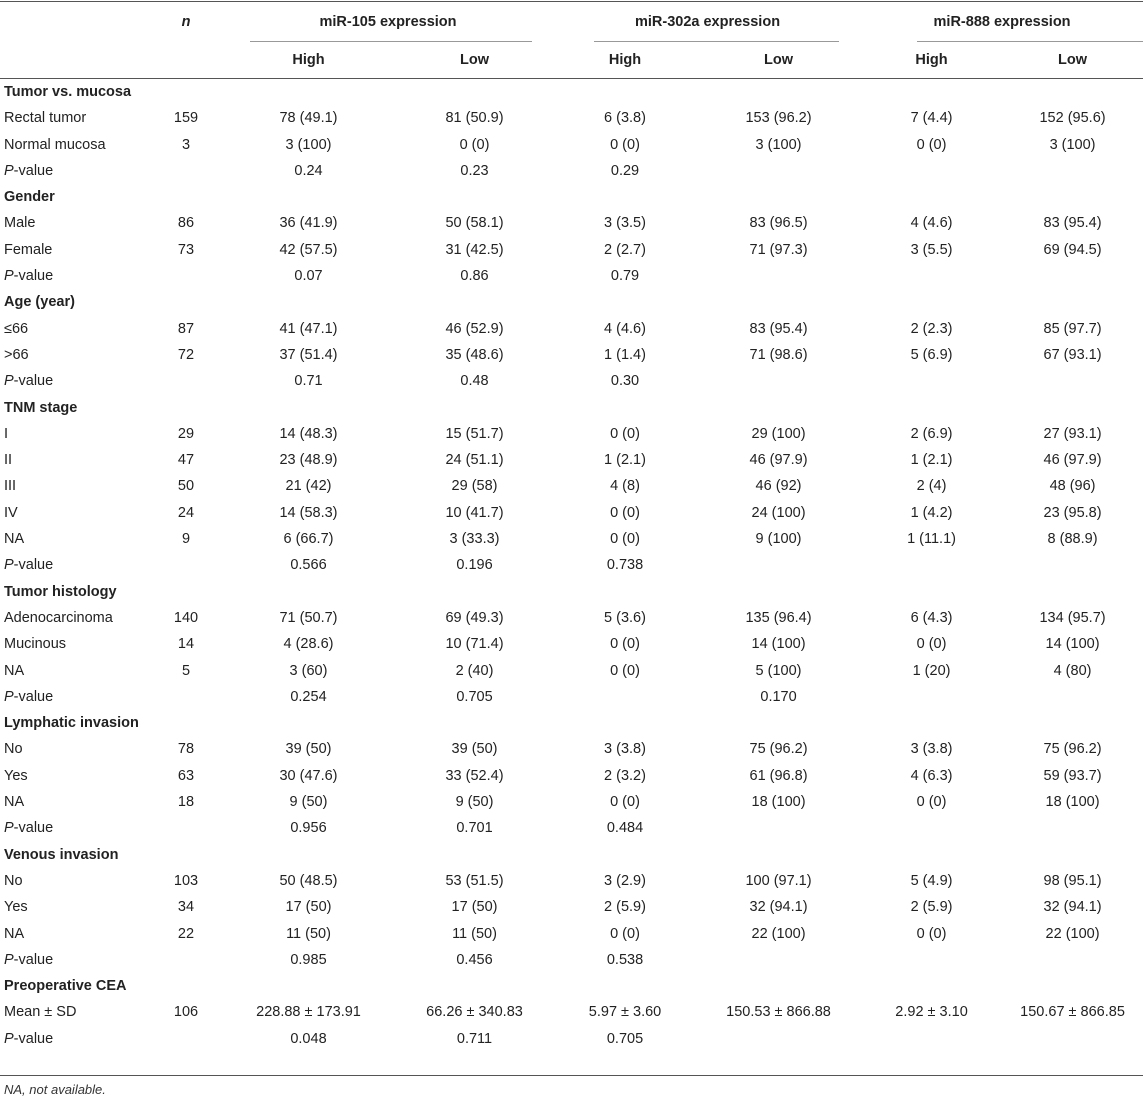 The image size is (1143, 1102). I want to click on table-cell: 2 (5.9), so click(625, 907).